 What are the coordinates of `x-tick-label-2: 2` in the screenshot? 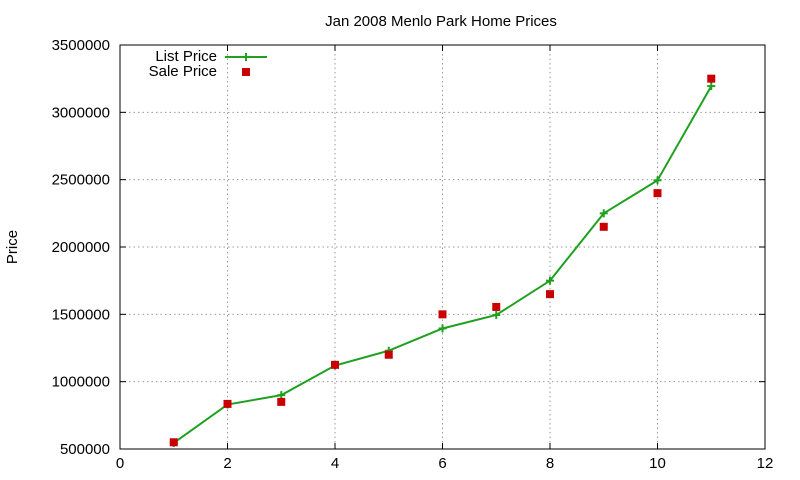 It's located at (227, 463).